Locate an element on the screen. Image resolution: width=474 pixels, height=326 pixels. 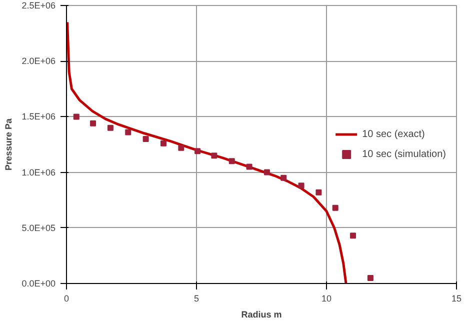
x-axis-title: Radius m is located at coordinates (261, 315).